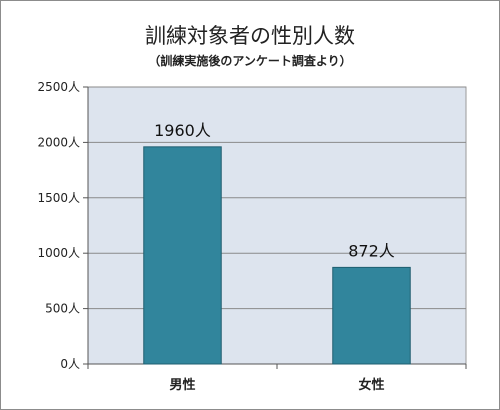  Describe the element at coordinates (58, 225) in the screenshot. I see `y-tick-labels: 0人 500人 1000人 1500人 2000人 2500人` at that location.